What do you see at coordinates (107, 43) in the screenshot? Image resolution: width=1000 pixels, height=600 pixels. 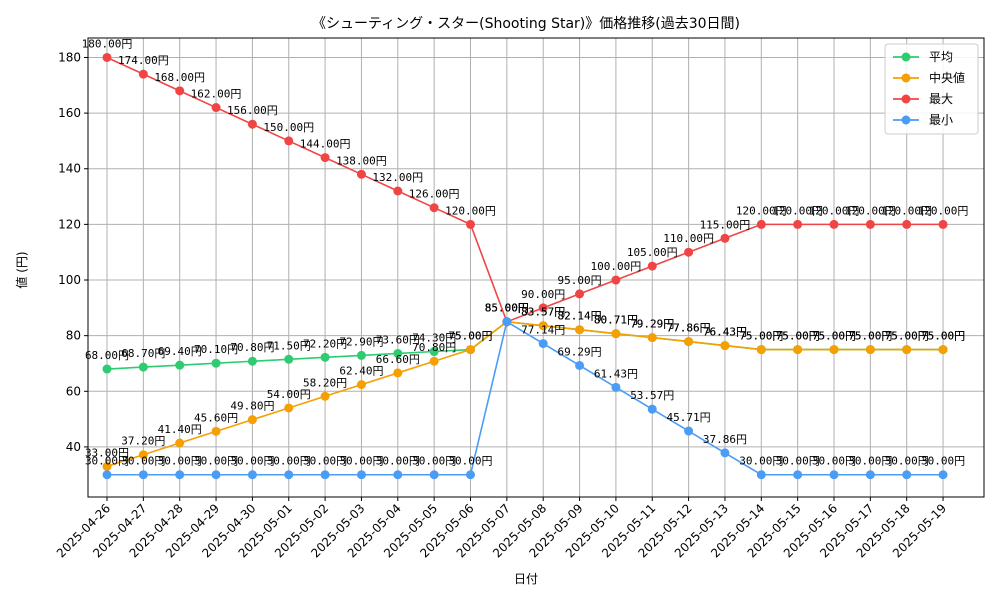 I see `data-label: 180.00円` at bounding box center [107, 43].